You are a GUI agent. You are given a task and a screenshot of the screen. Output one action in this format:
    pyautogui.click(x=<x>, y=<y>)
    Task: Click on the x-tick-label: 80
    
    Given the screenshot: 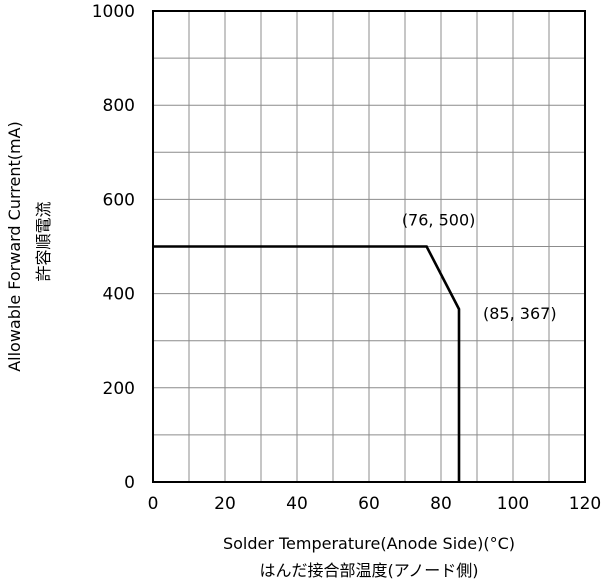 What is the action you would take?
    pyautogui.click(x=441, y=504)
    